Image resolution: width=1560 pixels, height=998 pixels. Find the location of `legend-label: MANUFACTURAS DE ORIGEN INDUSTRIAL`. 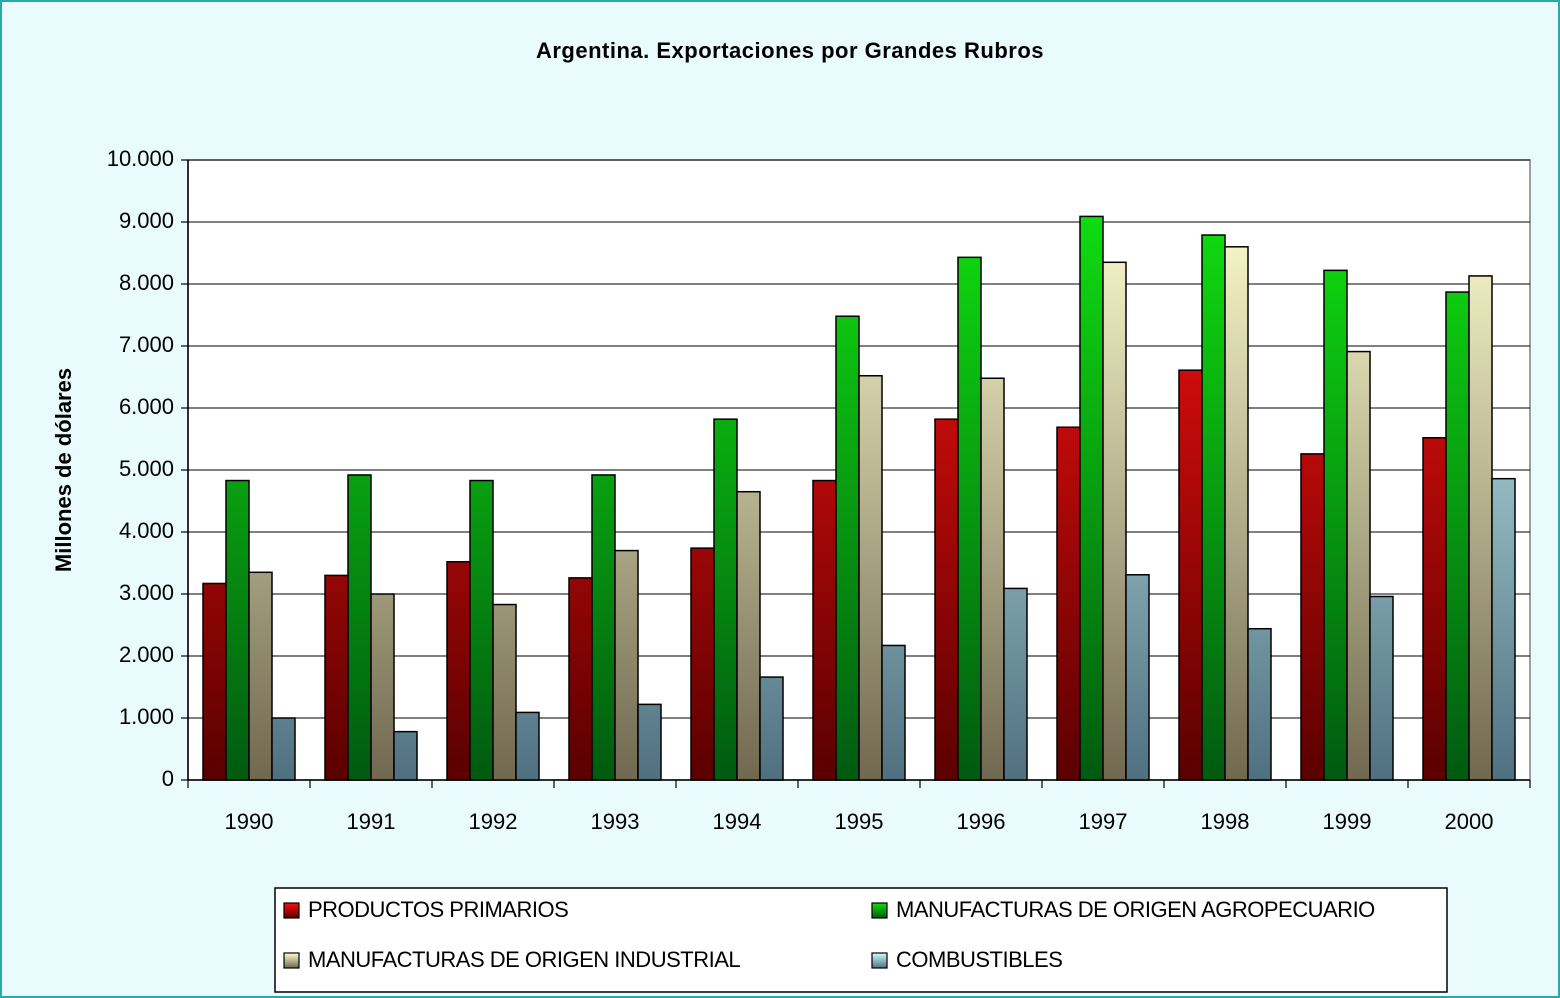

legend-label: MANUFACTURAS DE ORIGEN INDUSTRIAL is located at coordinates (524, 959).